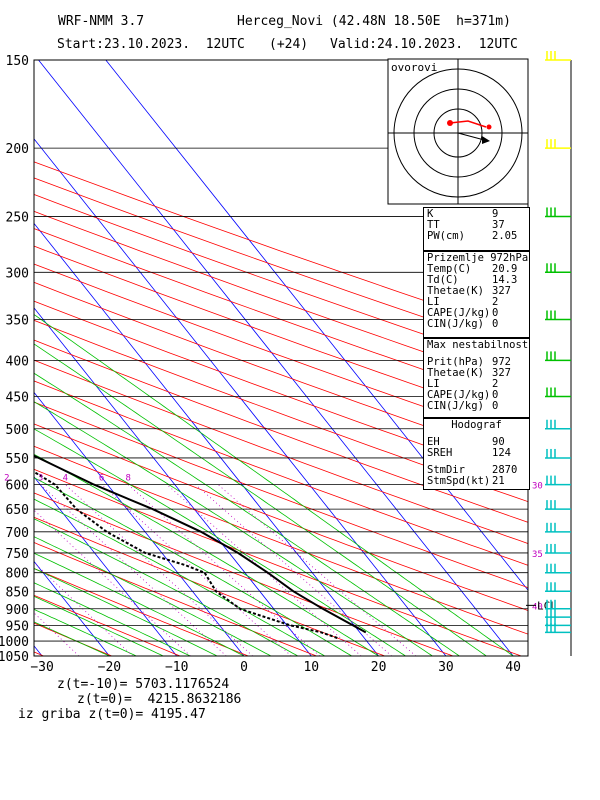 The image size is (600, 800). I want to click on pressure-tick-label: 300, so click(17, 273).